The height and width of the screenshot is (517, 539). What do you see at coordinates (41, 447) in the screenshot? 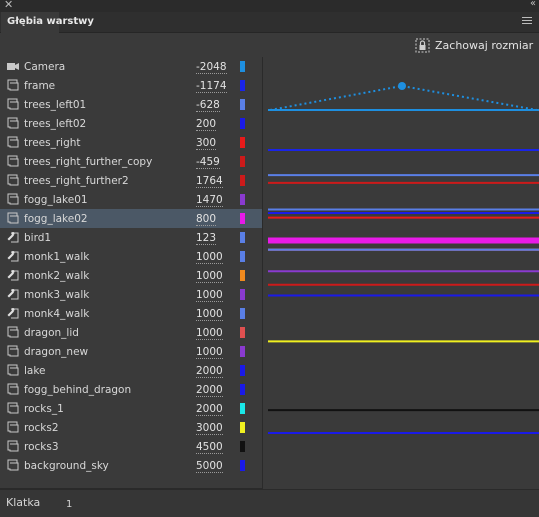
I see `layer-name: rocks3` at bounding box center [41, 447].